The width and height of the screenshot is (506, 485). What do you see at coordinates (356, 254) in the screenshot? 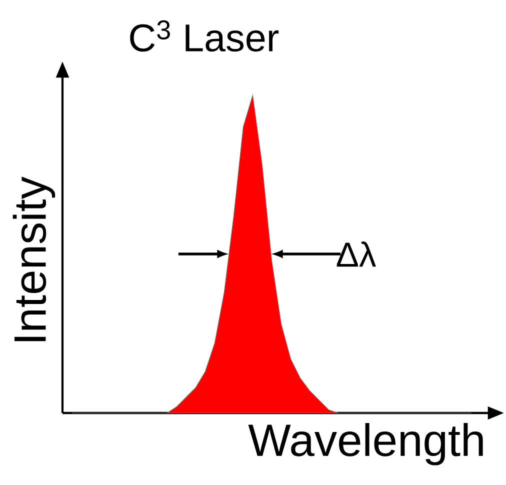
I see `annotation: Δλ` at bounding box center [356, 254].